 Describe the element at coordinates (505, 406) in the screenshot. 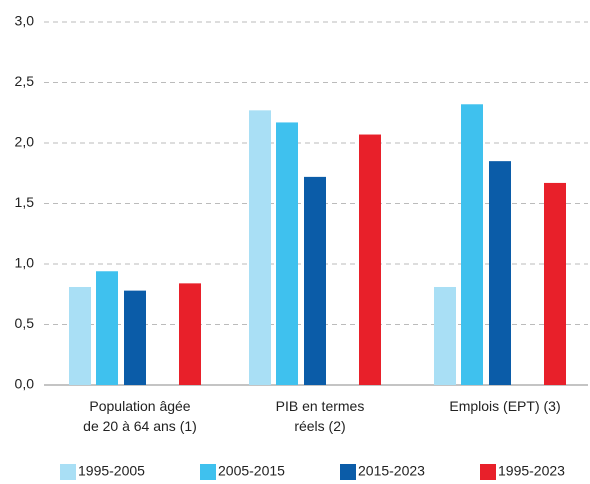

I see `x-tick-label: Emplois (EPT) (3)` at that location.